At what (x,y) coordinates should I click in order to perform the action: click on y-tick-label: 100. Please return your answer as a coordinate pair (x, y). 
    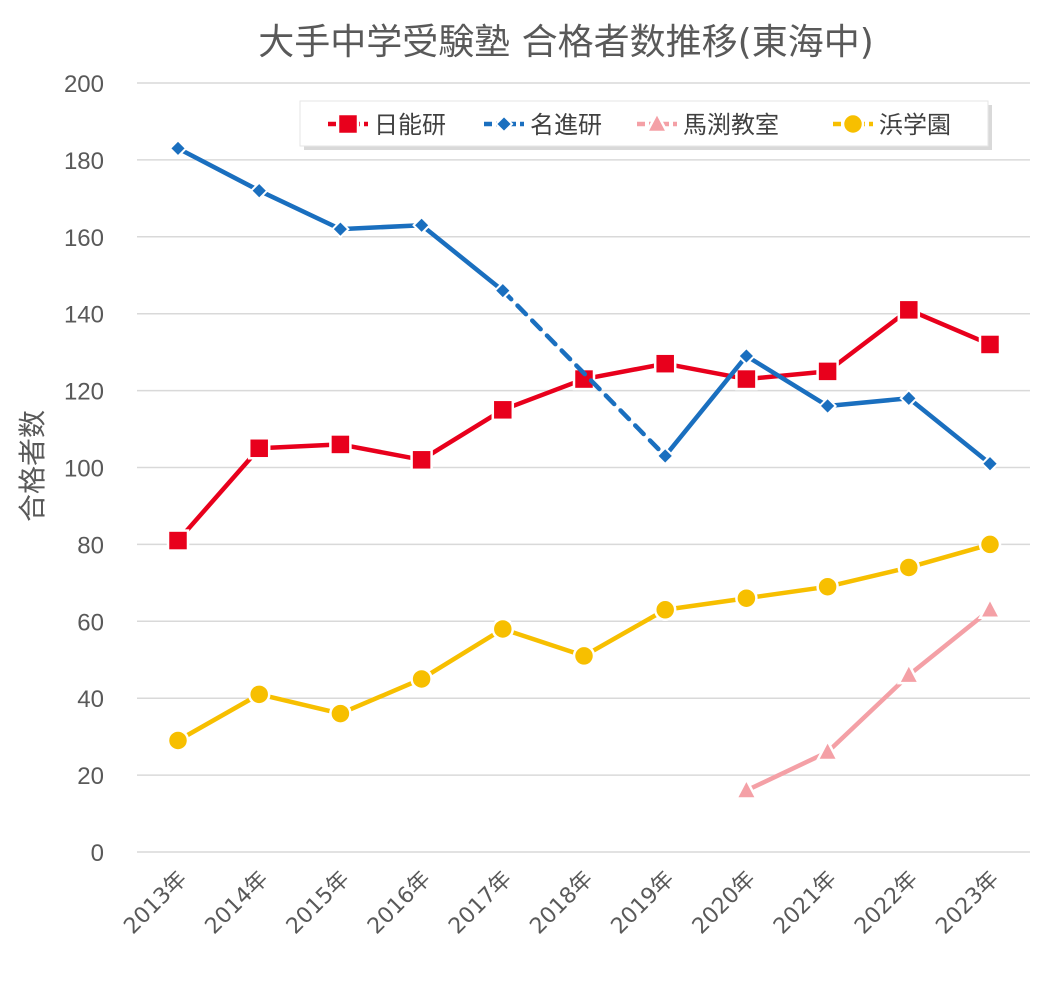
    Looking at the image, I should click on (84, 469).